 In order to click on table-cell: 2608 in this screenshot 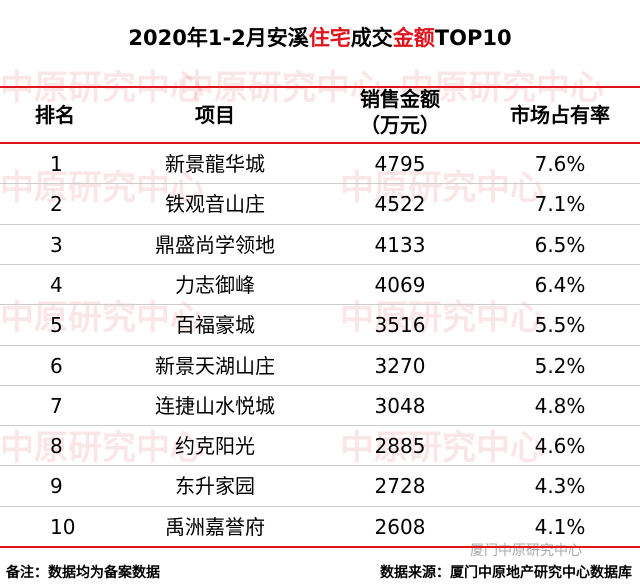, I will do `click(400, 526)`.